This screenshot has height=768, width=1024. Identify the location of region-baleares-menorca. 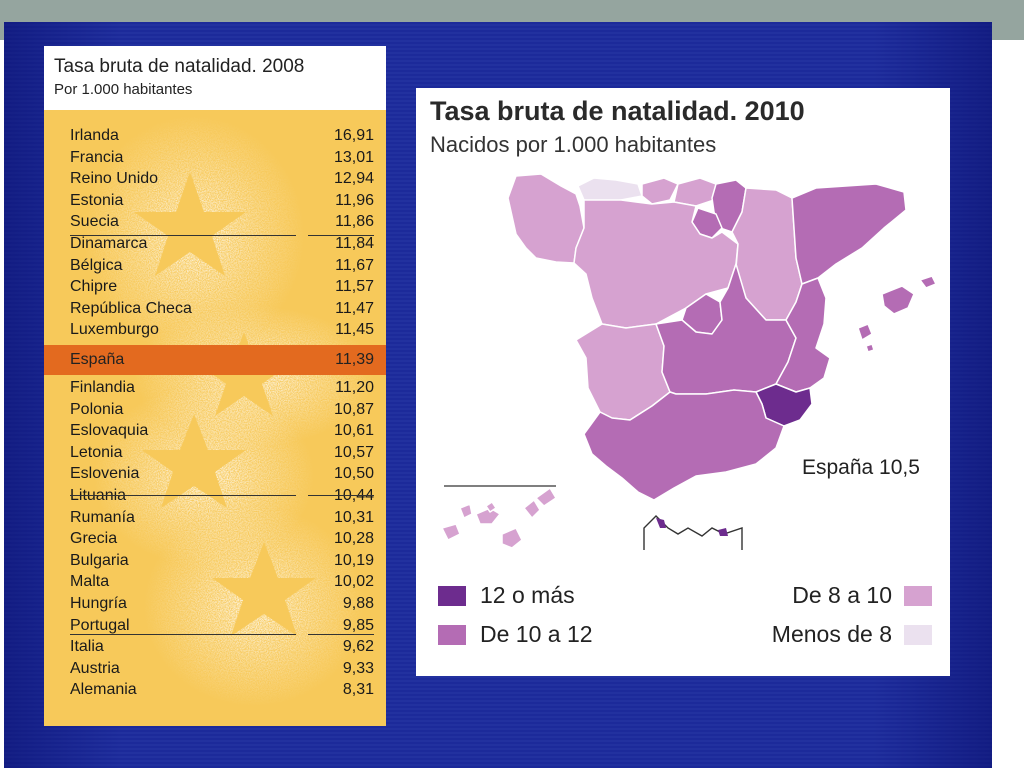
(928, 282).